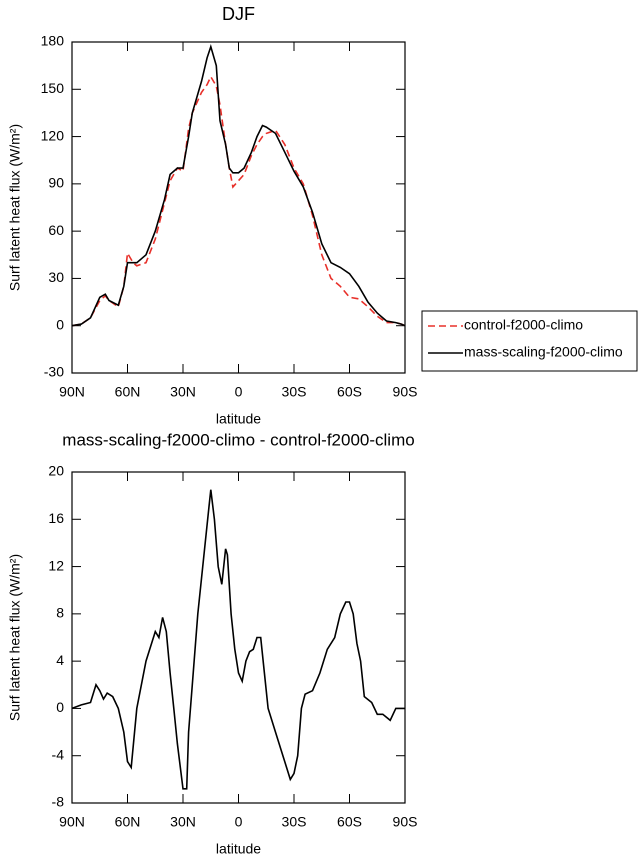  I want to click on y-tick-label: 20, so click(56, 471).